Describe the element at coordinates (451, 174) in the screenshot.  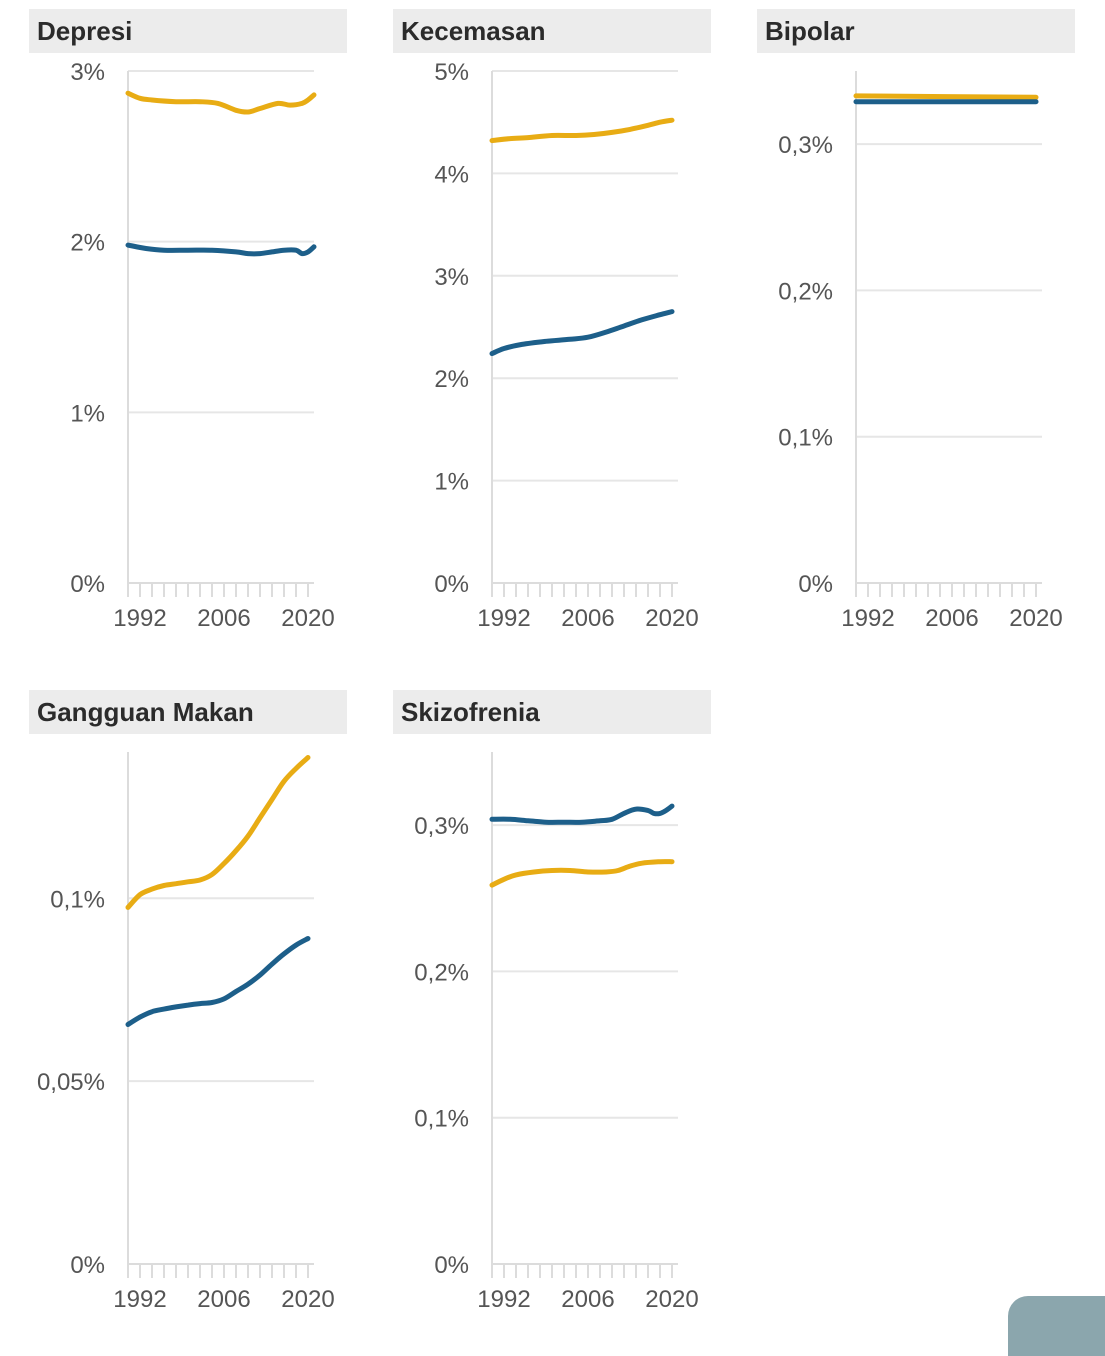
I see `y-tick-label: 4%` at that location.